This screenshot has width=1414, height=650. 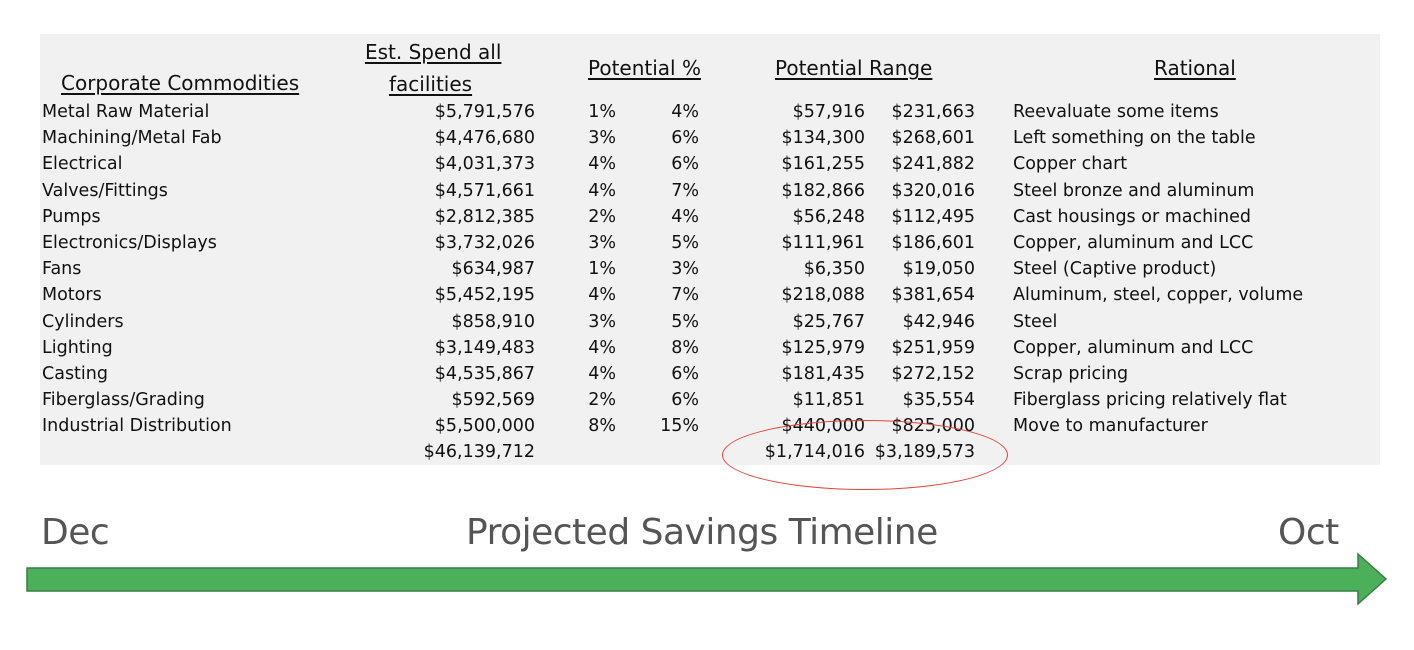 What do you see at coordinates (1132, 216) in the screenshot?
I see `row-rational: Cast housings or machined` at bounding box center [1132, 216].